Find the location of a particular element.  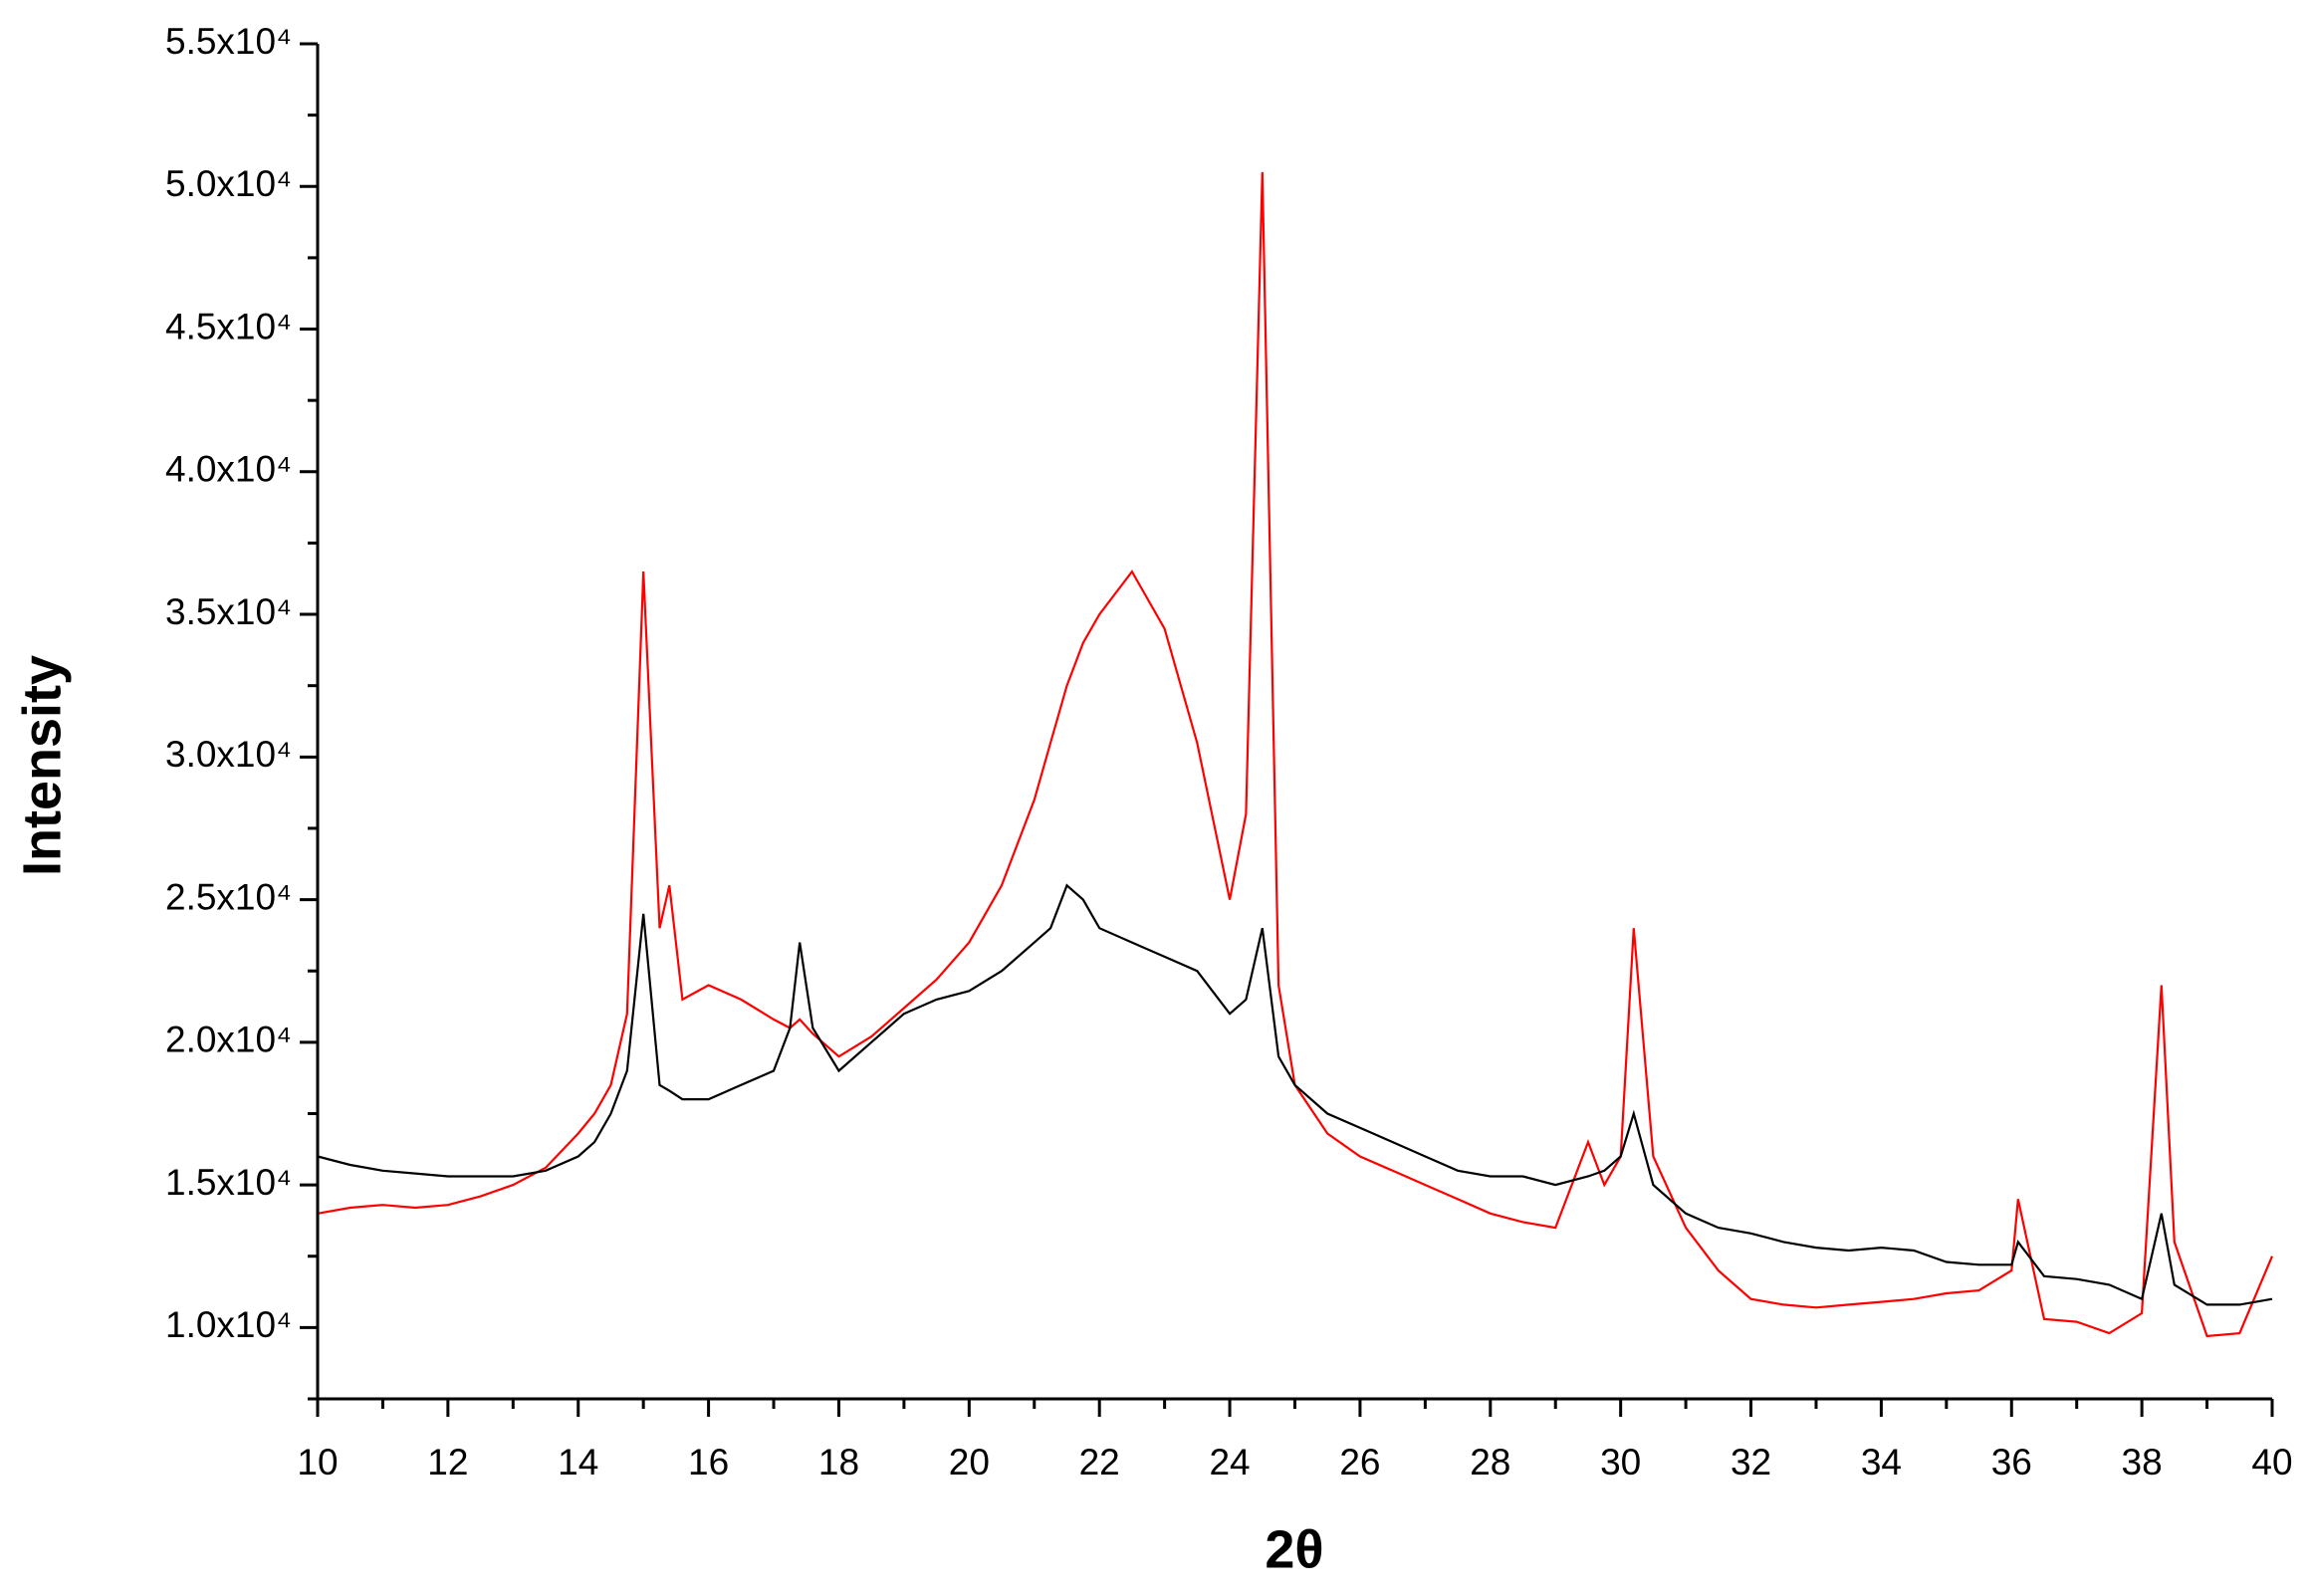

y-tick-label: 1.5x10⁴ is located at coordinates (228, 1182).